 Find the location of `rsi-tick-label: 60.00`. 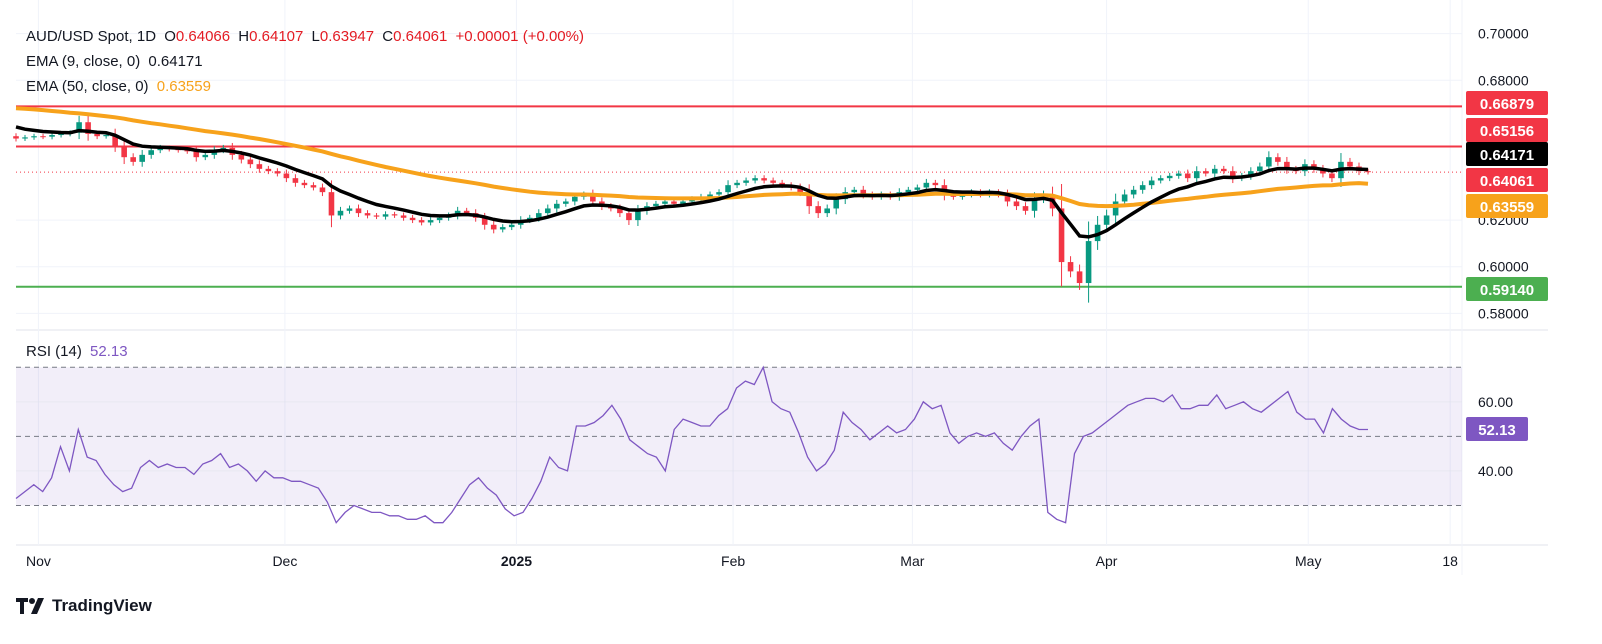

rsi-tick-label: 60.00 is located at coordinates (1495, 402).